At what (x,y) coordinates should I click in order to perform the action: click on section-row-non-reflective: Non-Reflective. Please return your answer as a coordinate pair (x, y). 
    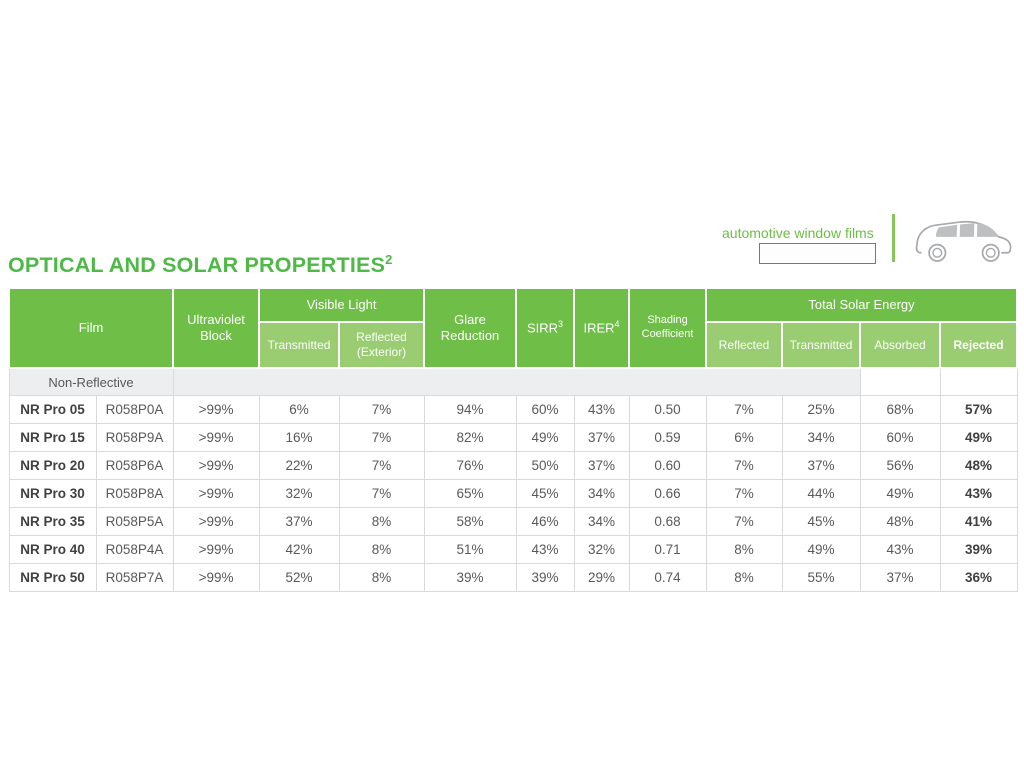
    Looking at the image, I should click on (513, 381).